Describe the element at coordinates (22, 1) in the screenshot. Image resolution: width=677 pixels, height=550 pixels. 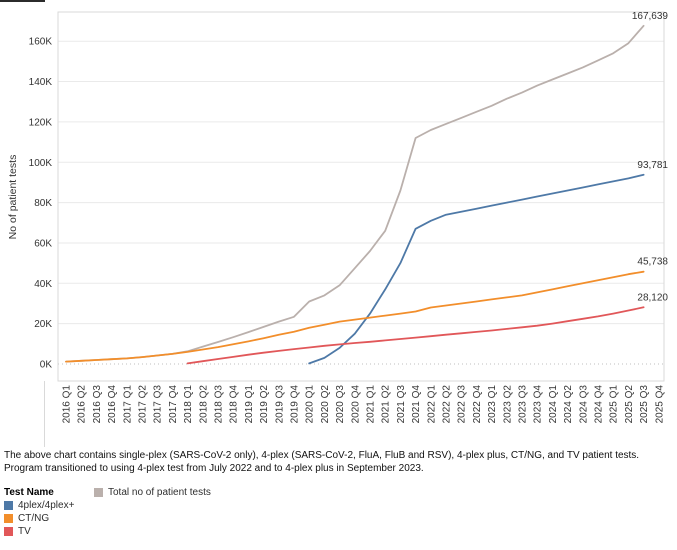
I see `top-left-border-artifact` at that location.